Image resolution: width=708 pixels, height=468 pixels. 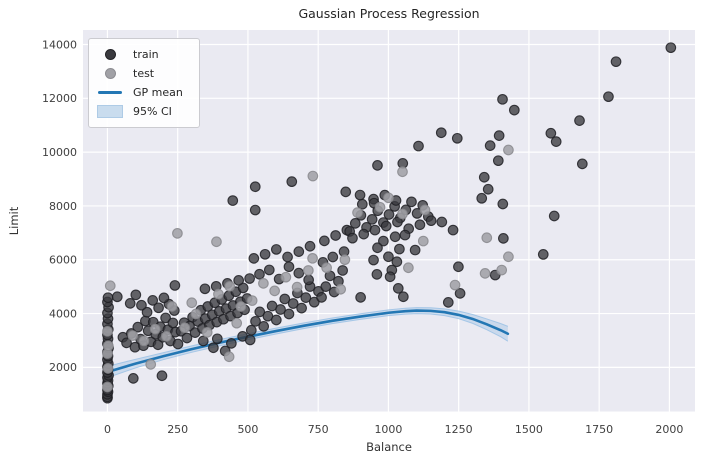 I want to click on y-tick-label: 8000, so click(x=63, y=206).